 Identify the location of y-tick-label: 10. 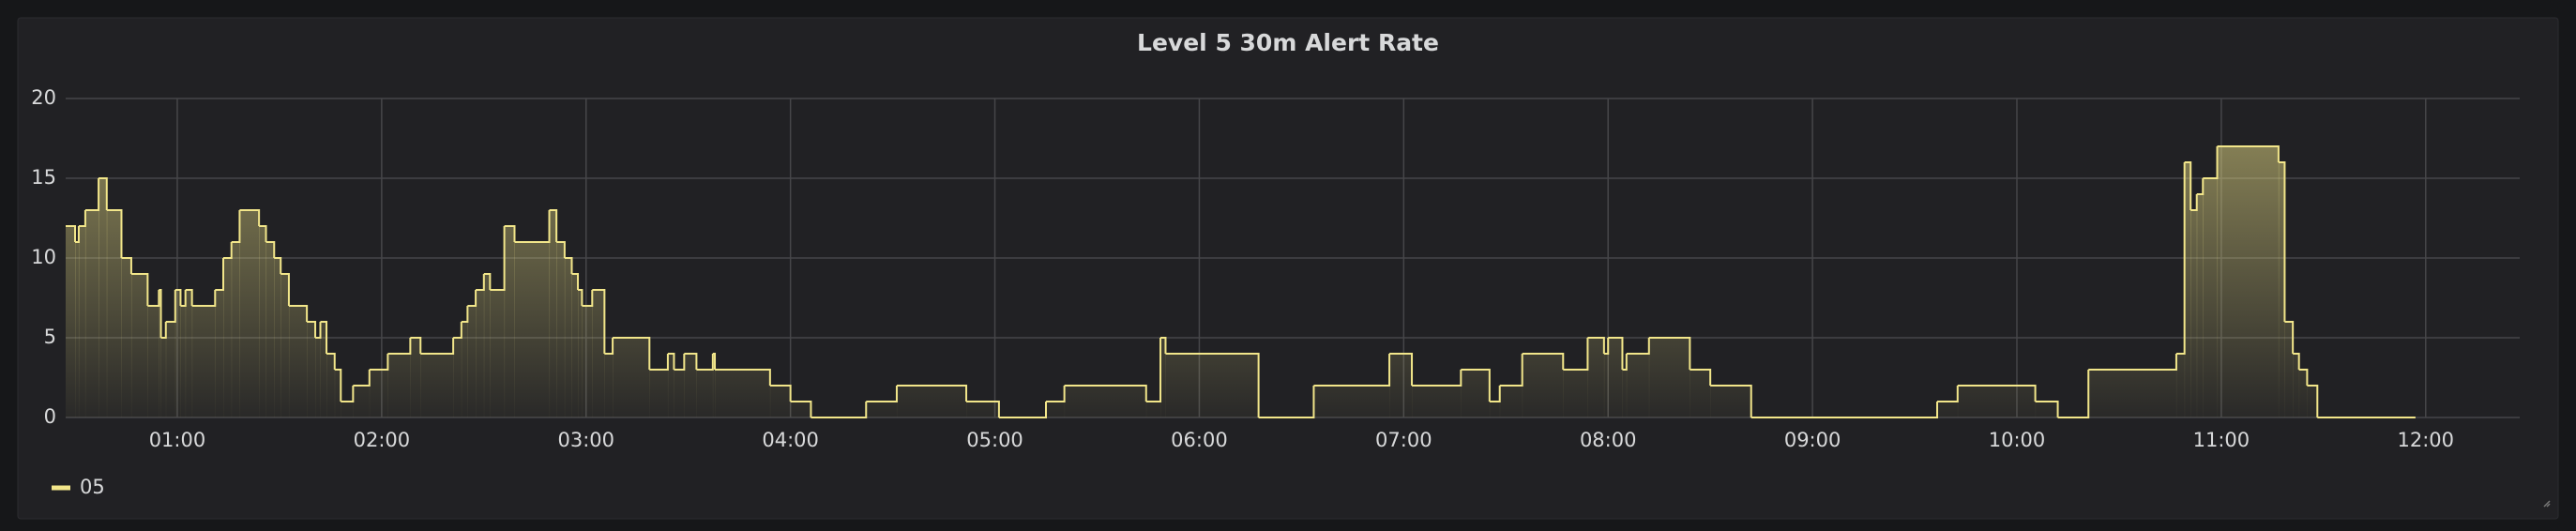
(43, 257).